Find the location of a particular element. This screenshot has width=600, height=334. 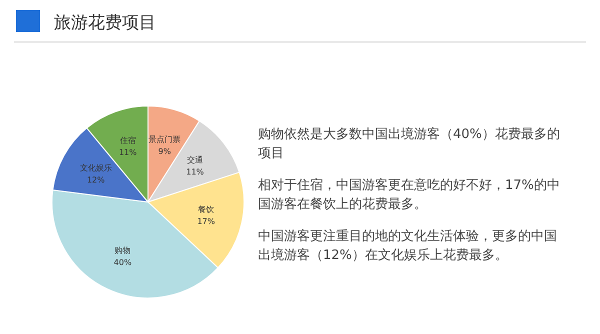

text: 中国游客更注重目的地的文化生活体验，更多的中国出境游客（12%）在文化娱乐上花费最多。 is located at coordinates (407, 245).